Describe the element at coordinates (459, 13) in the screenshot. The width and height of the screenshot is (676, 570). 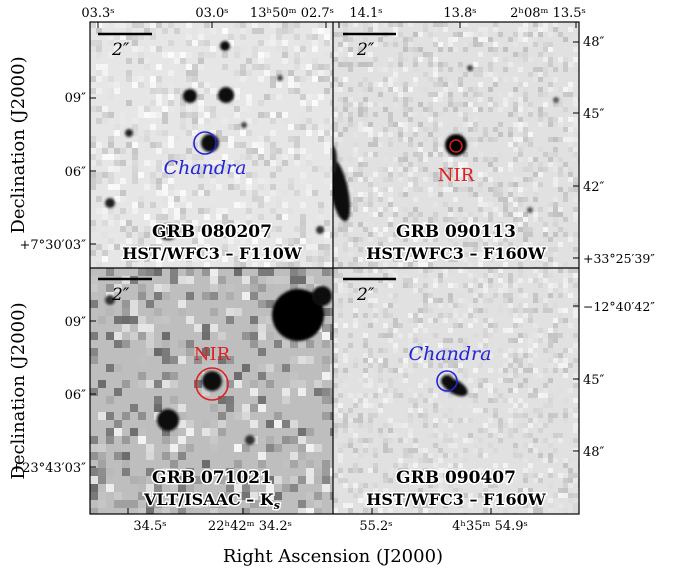
I see `ra-tick-label: 13.8ˢ` at that location.